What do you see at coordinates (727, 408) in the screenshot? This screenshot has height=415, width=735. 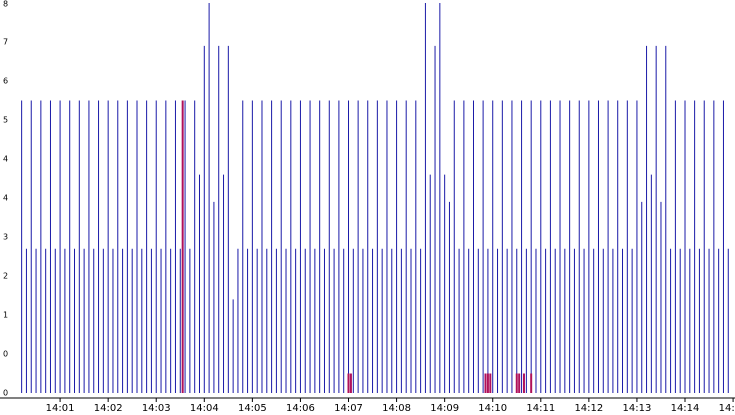 I see `x-tick-label: 14:15` at bounding box center [727, 408].